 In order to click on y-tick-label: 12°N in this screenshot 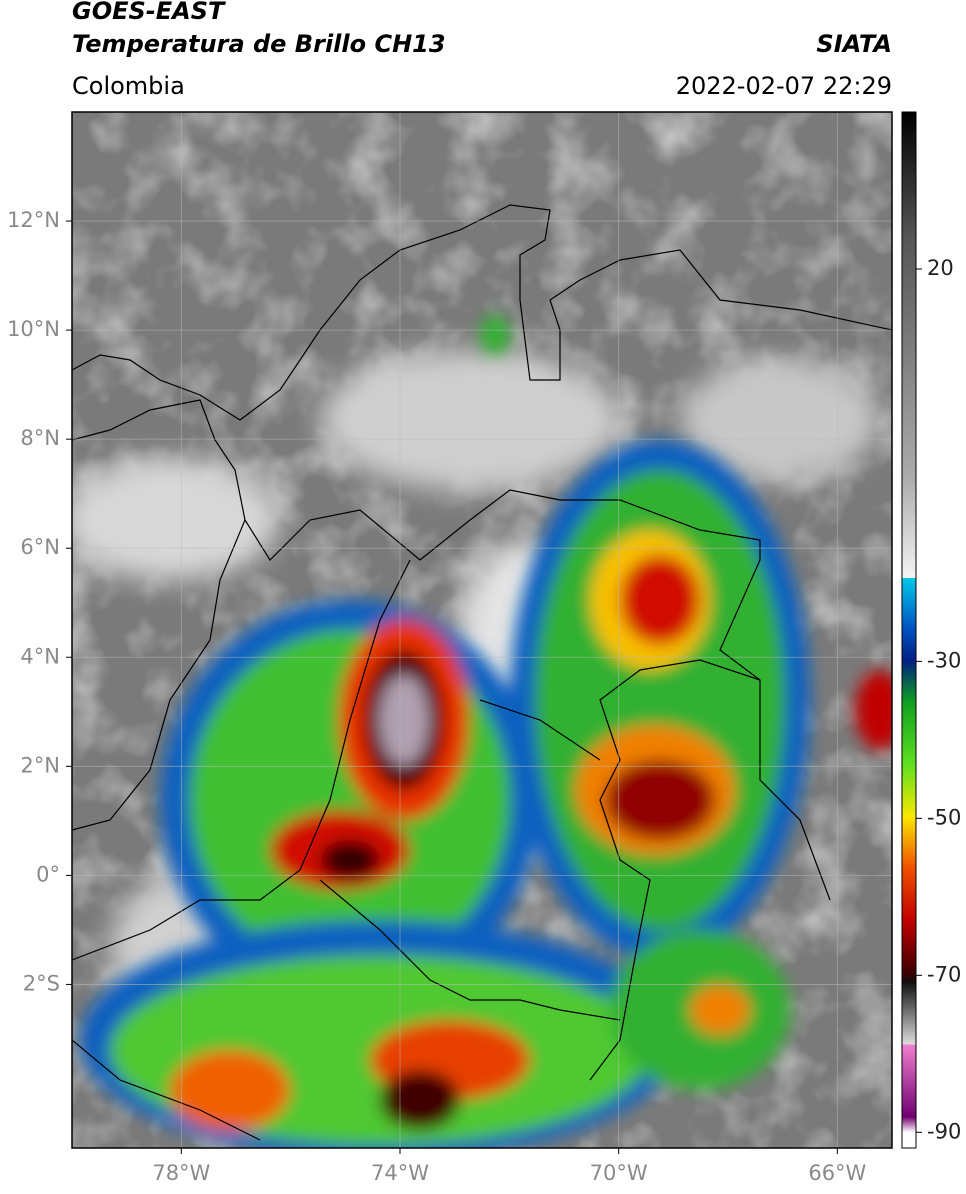, I will do `click(33, 220)`.